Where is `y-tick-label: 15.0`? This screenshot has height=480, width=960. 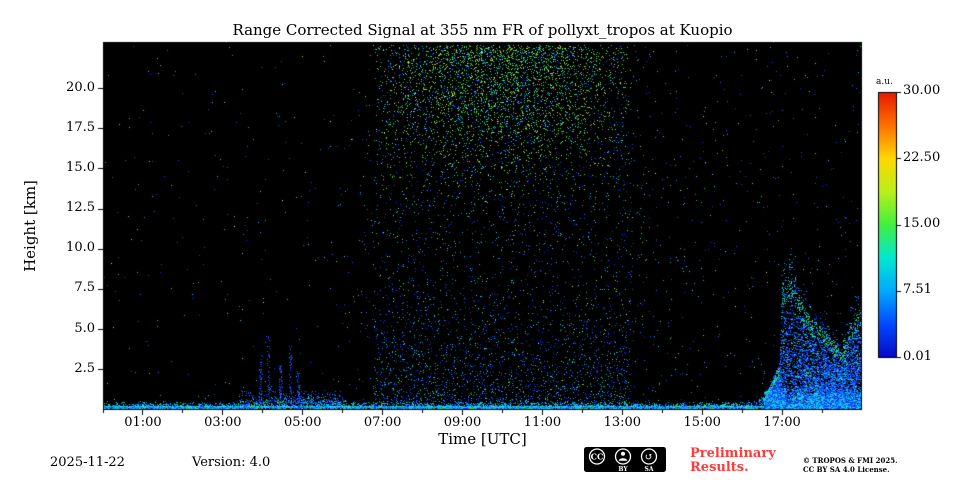
y-tick-label: 15.0 is located at coordinates (80, 167).